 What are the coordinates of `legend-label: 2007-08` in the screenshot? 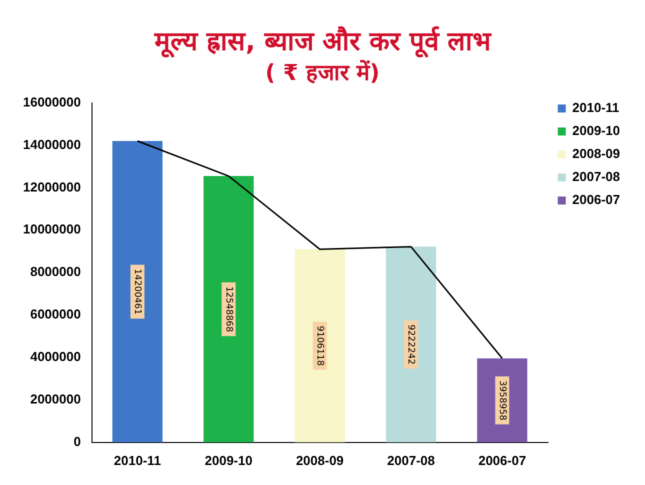 It's located at (596, 176).